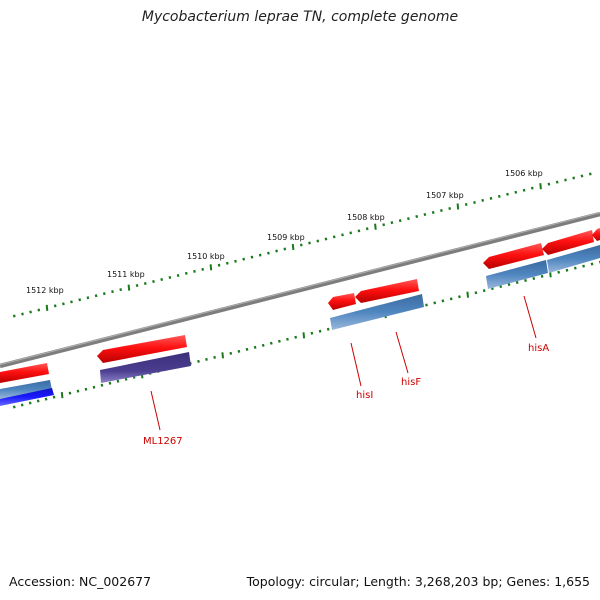 The height and width of the screenshot is (600, 600). I want to click on cds-arrow-hisa, so click(513, 256).